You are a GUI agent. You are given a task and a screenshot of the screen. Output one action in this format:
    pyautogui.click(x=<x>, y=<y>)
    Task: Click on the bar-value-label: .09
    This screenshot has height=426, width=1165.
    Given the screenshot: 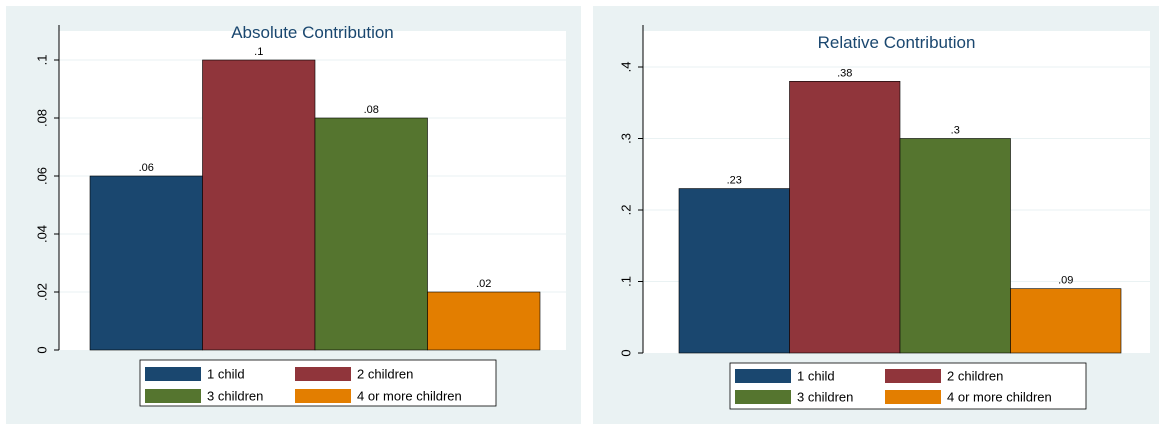 What is the action you would take?
    pyautogui.click(x=1065, y=281)
    